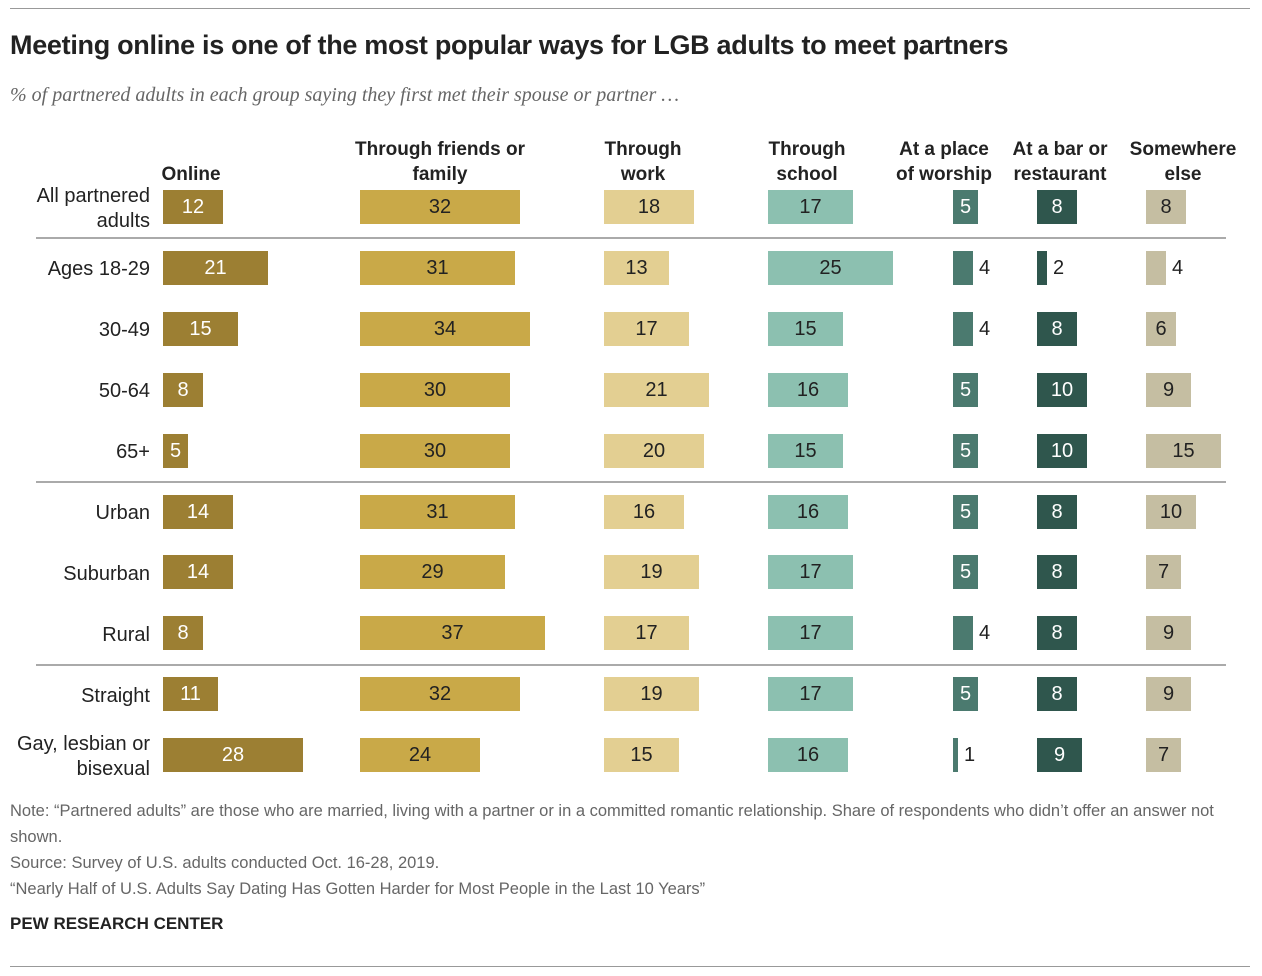  What do you see at coordinates (630, 966) in the screenshot?
I see `bottom-rule` at bounding box center [630, 966].